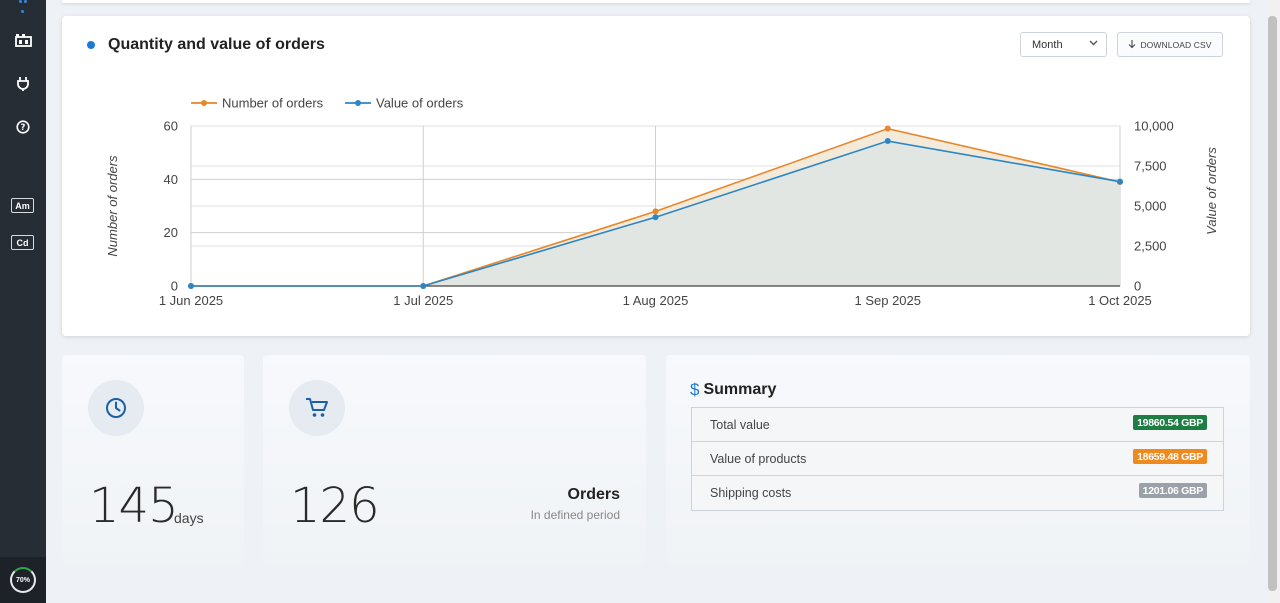 The width and height of the screenshot is (1280, 603). What do you see at coordinates (1063, 44) in the screenshot?
I see `period-select: Month` at bounding box center [1063, 44].